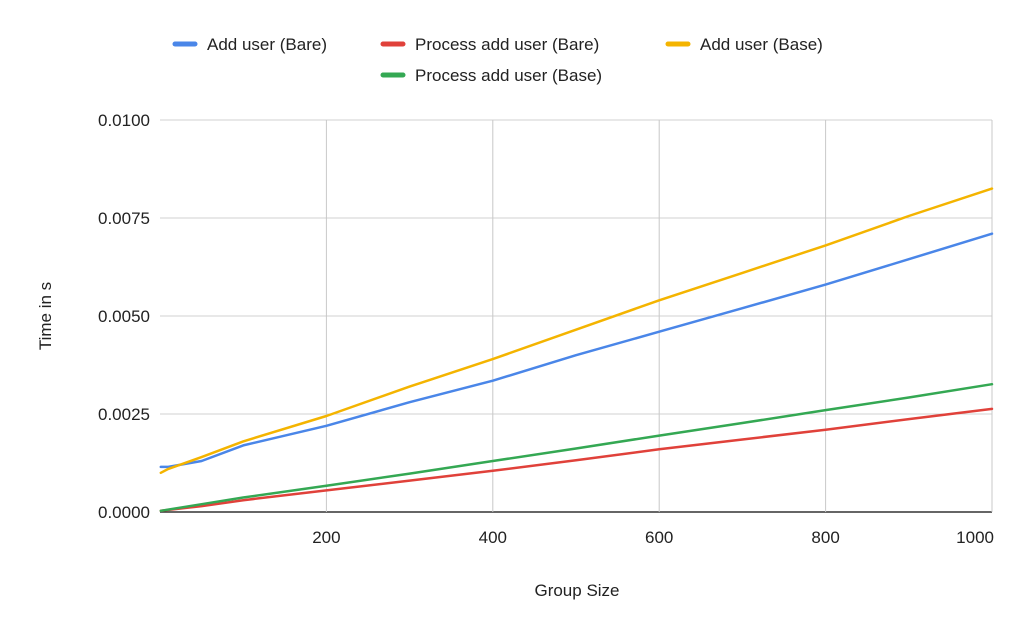 The width and height of the screenshot is (1024, 633). I want to click on legend-label: Process add user (Base), so click(508, 75).